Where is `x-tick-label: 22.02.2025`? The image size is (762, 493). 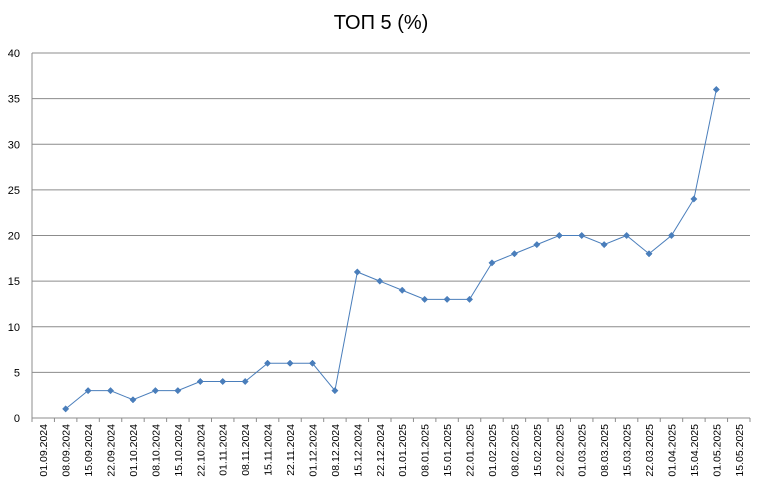 x-tick-label: 22.02.2025 is located at coordinates (560, 450).